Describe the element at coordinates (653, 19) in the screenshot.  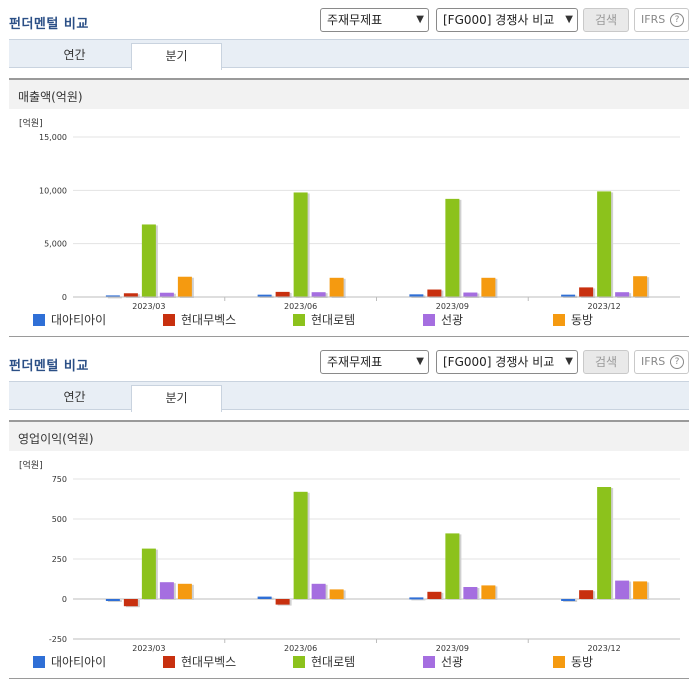
I see `ifrs-label: IFRS` at that location.